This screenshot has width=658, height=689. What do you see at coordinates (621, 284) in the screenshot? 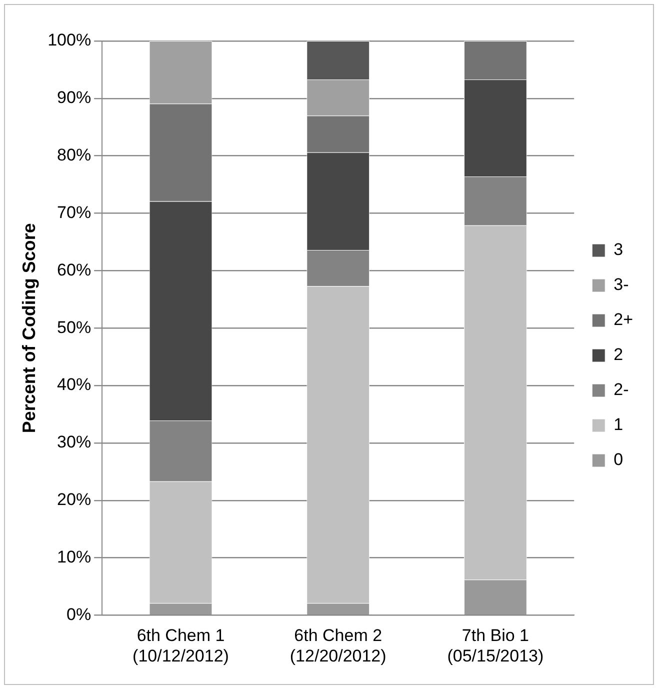
I see `legend-label: 3-` at bounding box center [621, 284].